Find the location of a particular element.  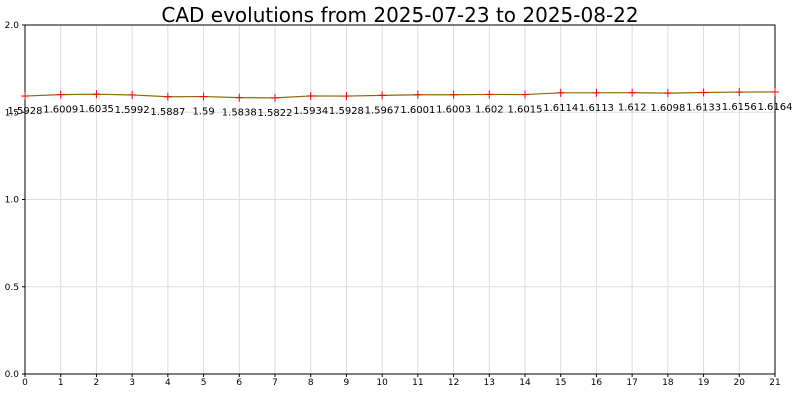

y-tick-label: 1.0 is located at coordinates (12, 201).